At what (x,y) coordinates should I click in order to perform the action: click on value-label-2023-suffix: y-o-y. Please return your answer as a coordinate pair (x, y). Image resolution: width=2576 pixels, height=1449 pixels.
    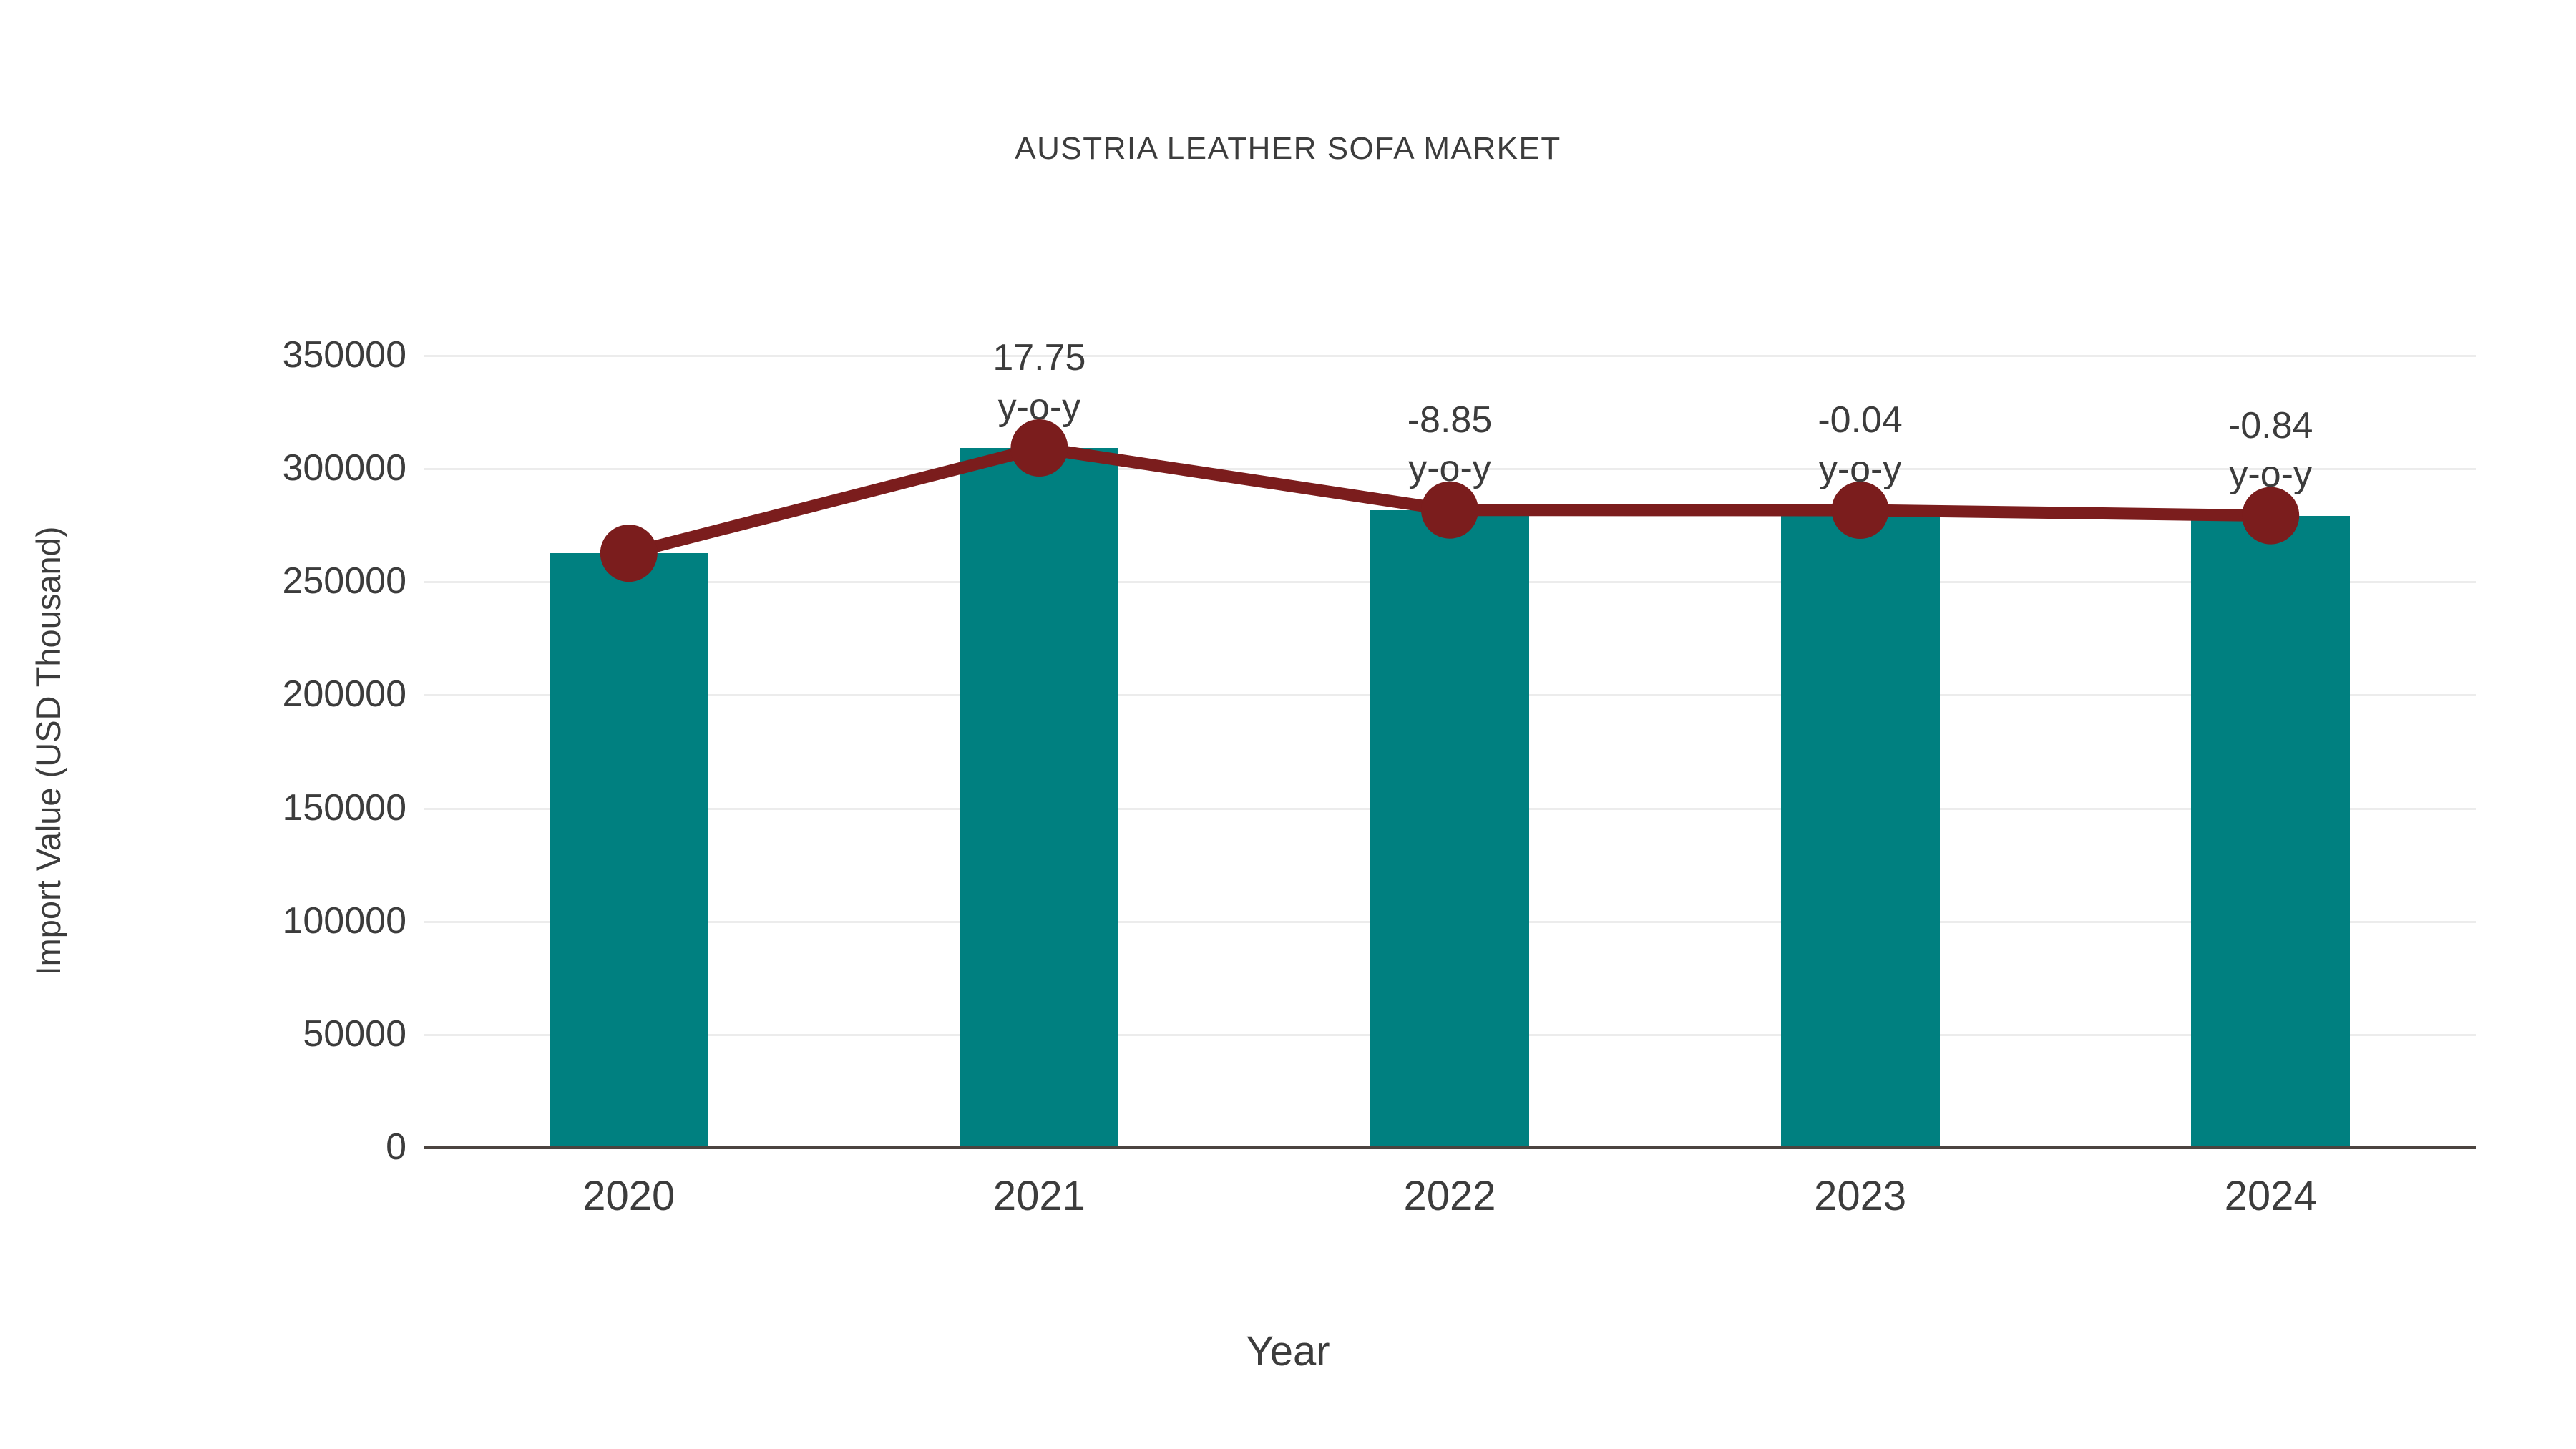
    Looking at the image, I should click on (1860, 469).